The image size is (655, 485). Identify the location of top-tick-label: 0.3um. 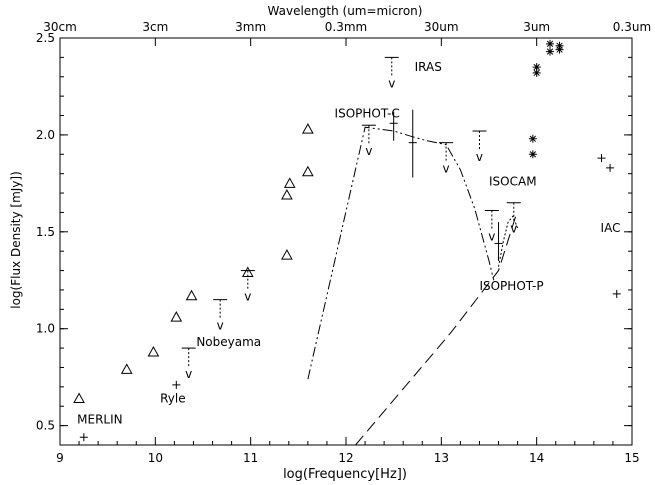
(632, 27).